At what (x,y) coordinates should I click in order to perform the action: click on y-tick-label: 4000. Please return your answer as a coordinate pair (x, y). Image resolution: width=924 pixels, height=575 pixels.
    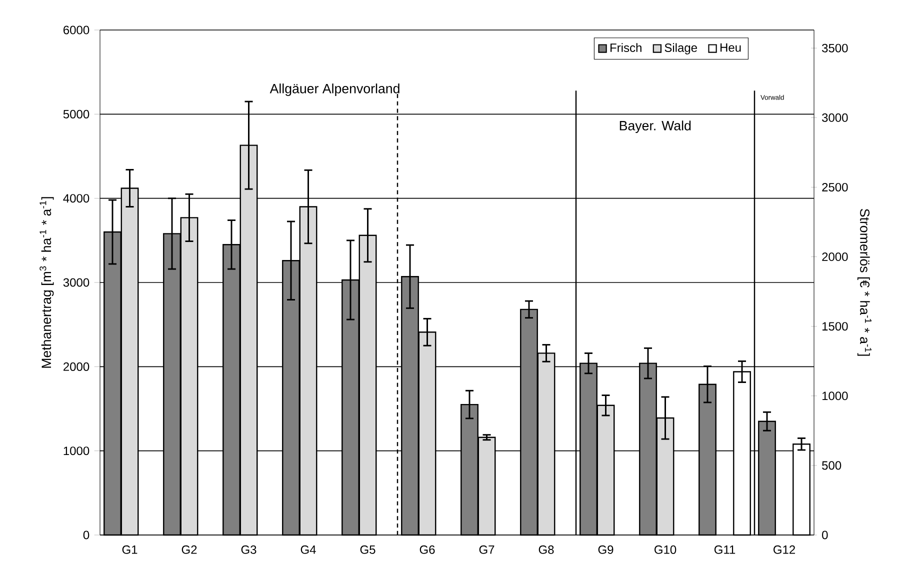
    Looking at the image, I should click on (76, 198).